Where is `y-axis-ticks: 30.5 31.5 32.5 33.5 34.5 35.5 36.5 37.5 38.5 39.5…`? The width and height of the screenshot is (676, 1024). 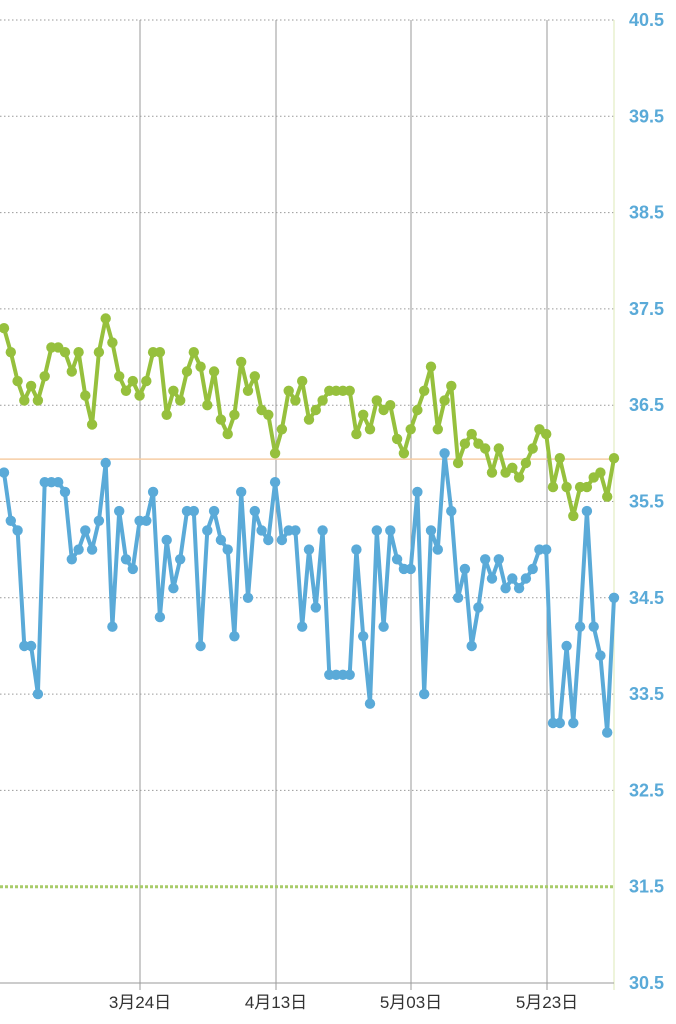 y-axis-ticks: 30.5 31.5 32.5 33.5 34.5 35.5 36.5 37.5 38.5 39.5… is located at coordinates (646, 501).